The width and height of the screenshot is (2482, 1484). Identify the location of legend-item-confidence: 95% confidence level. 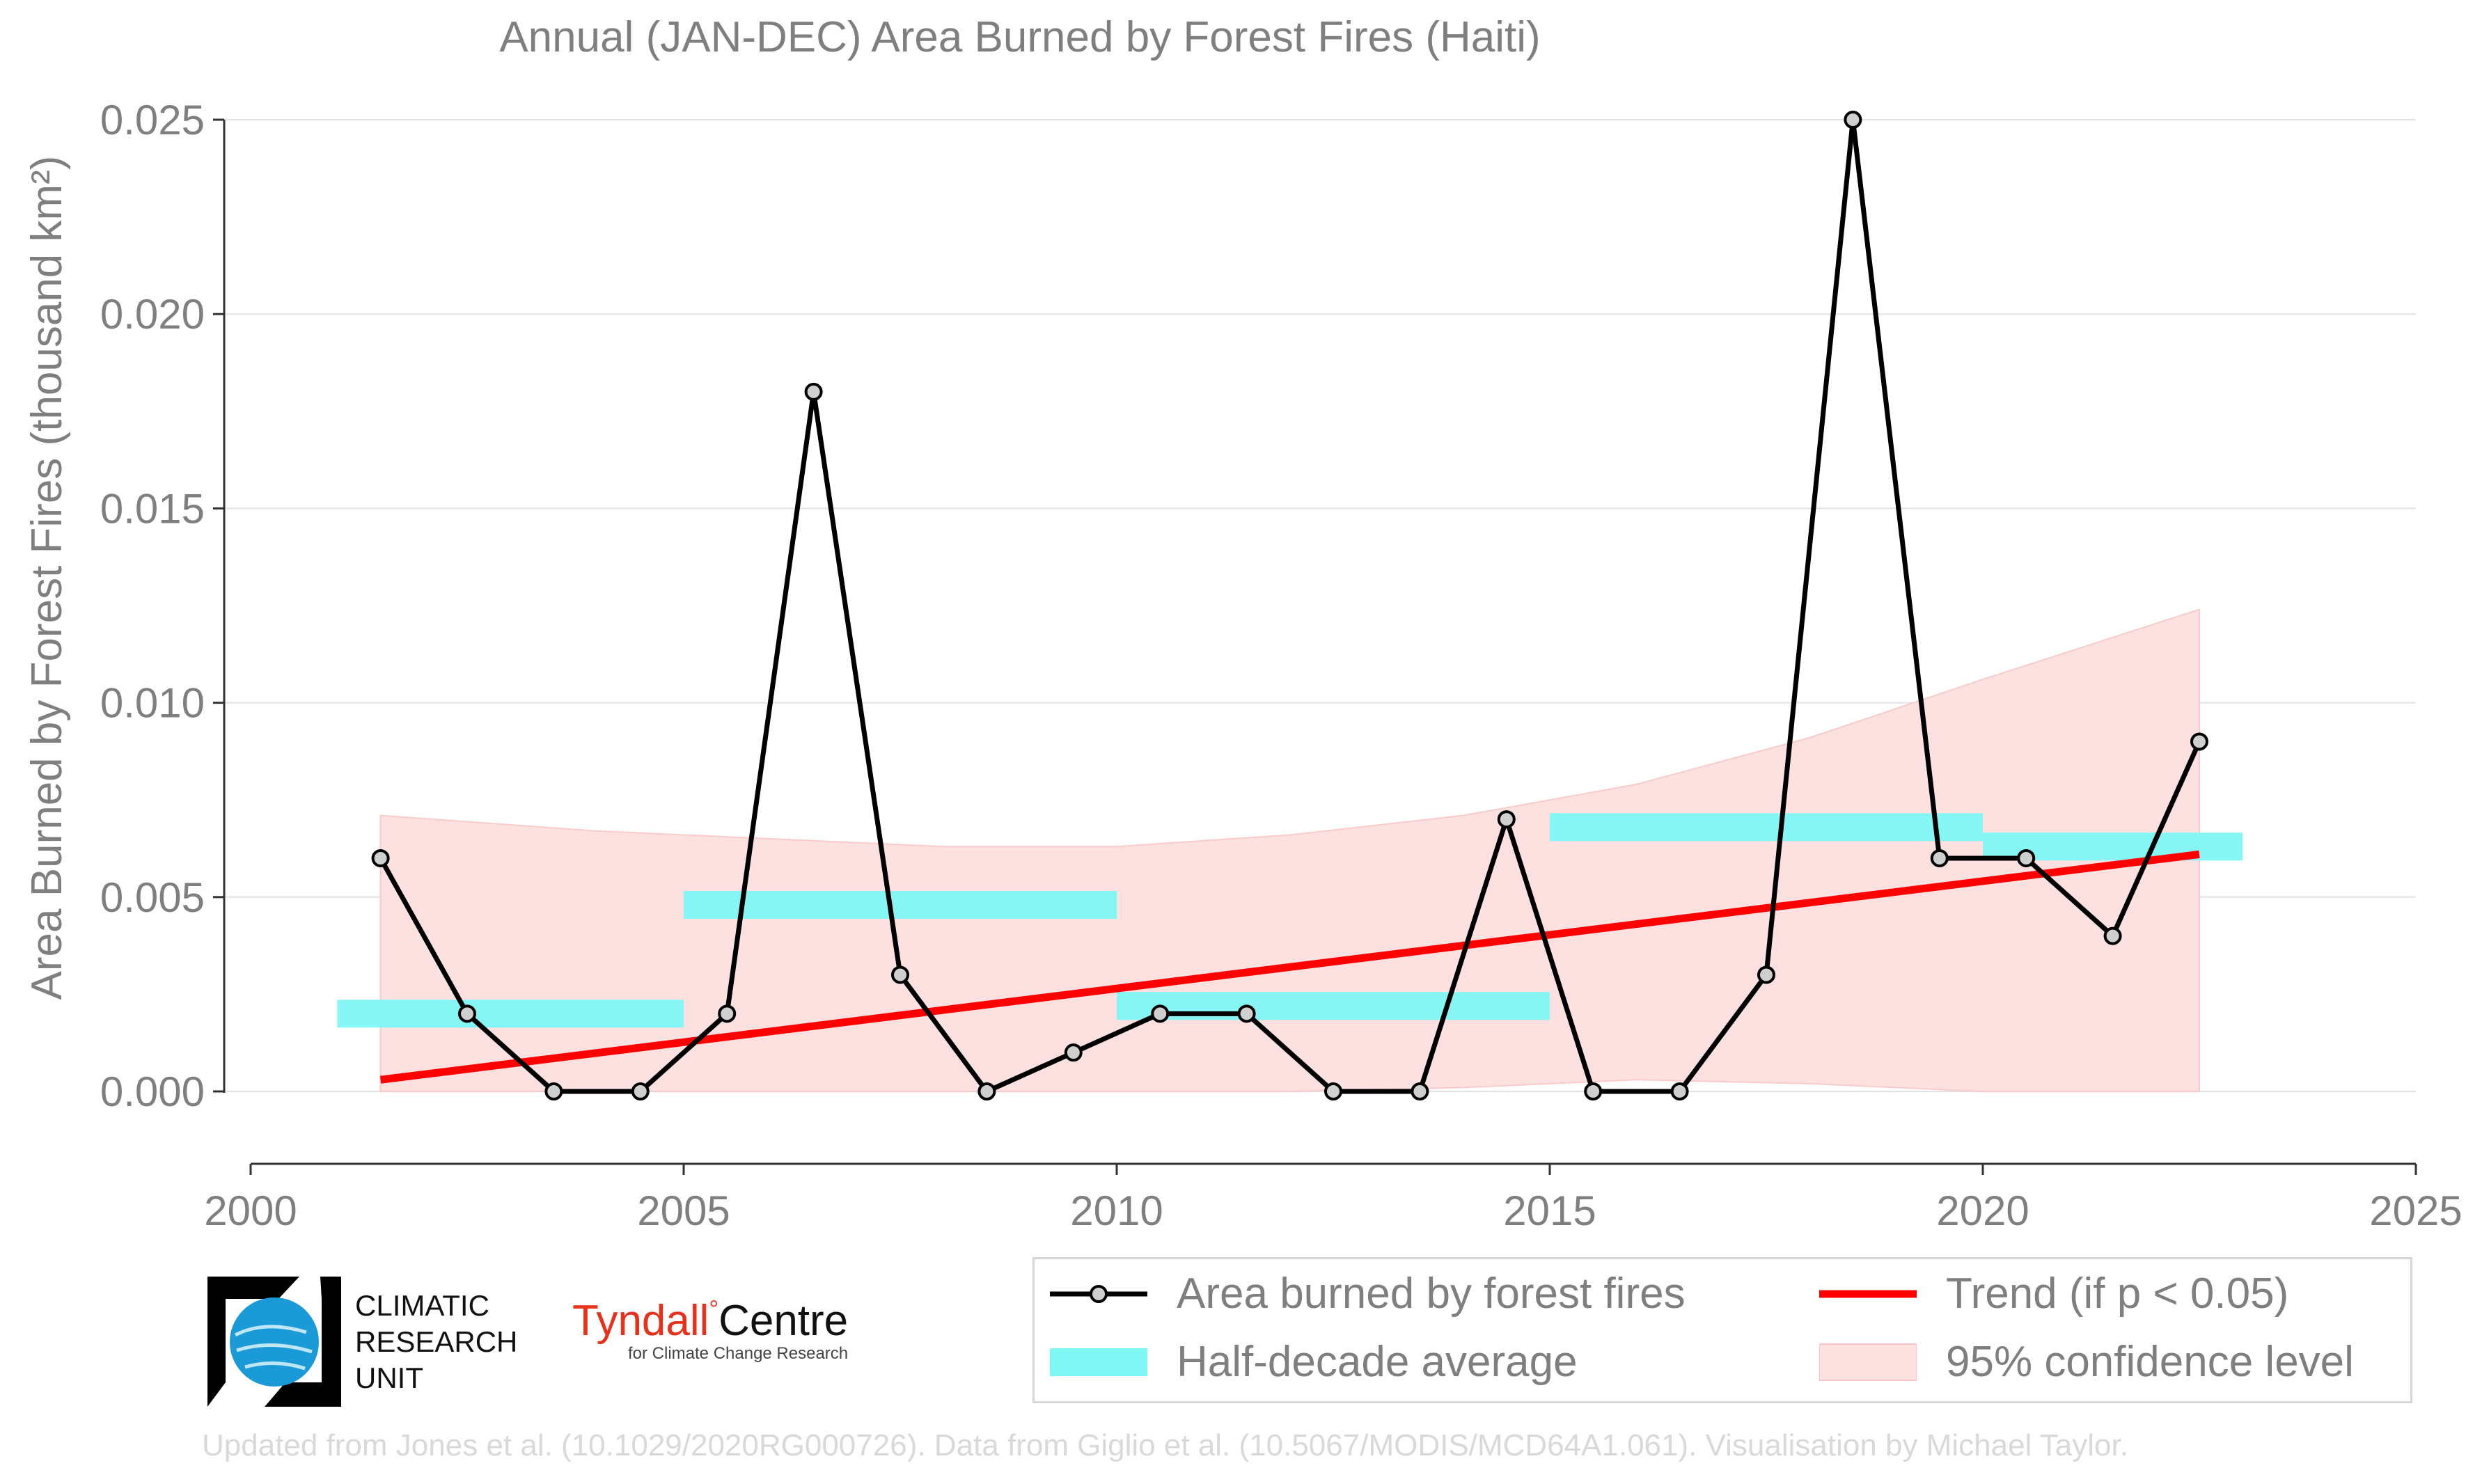
(2086, 1362).